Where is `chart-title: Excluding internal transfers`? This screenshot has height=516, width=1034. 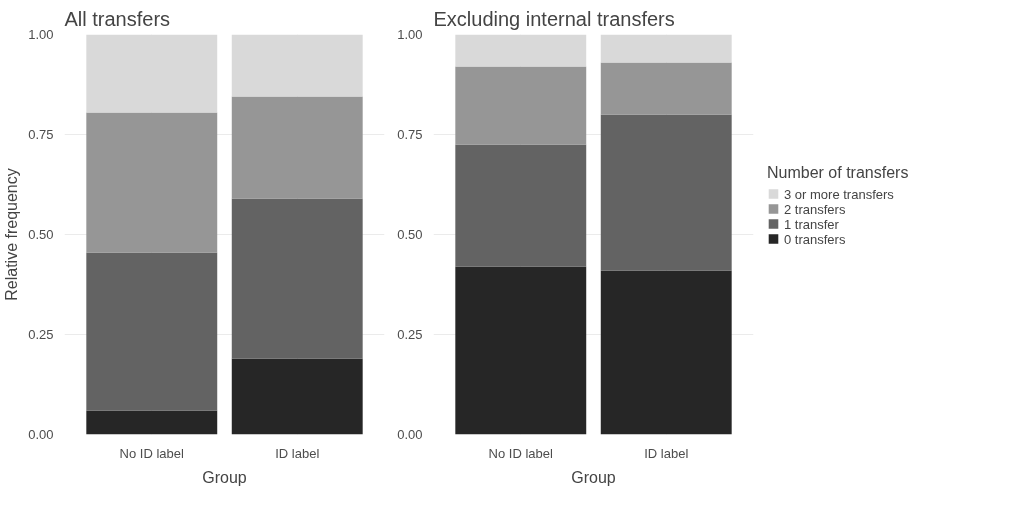
chart-title: Excluding internal transfers is located at coordinates (554, 18).